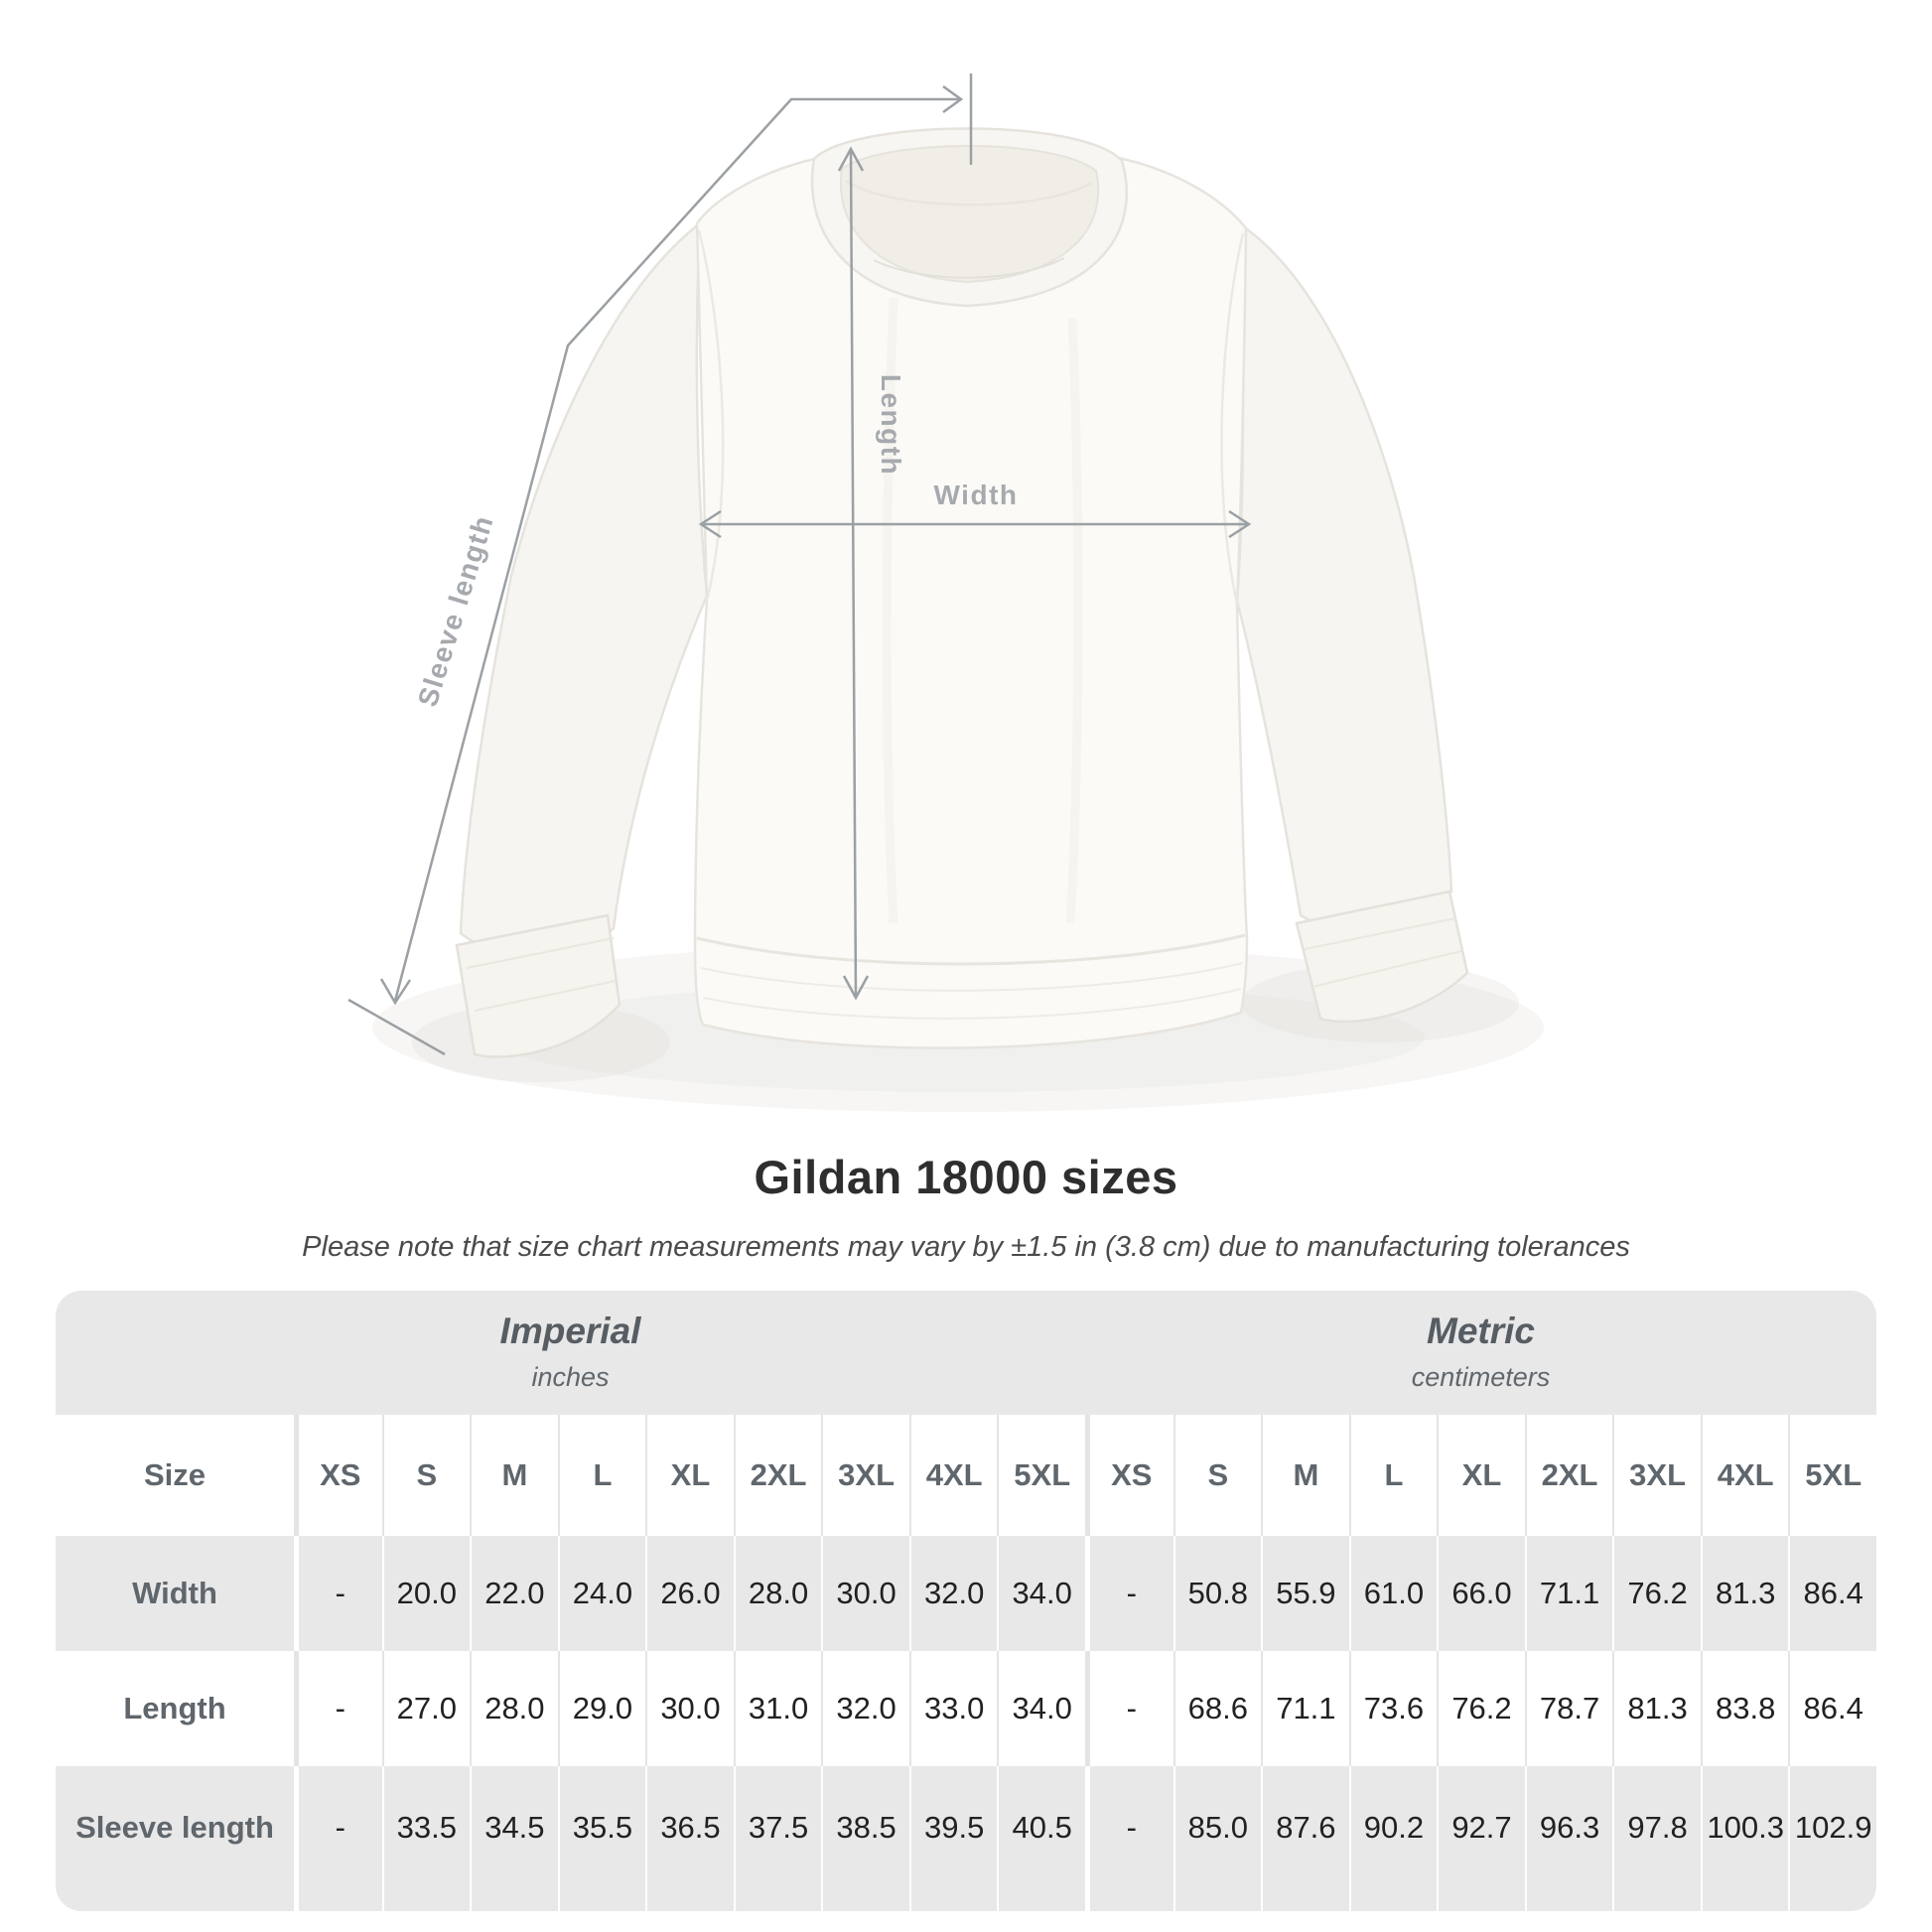 This screenshot has width=1932, height=1932. What do you see at coordinates (426, 1709) in the screenshot?
I see `measurement-value: 27.0` at bounding box center [426, 1709].